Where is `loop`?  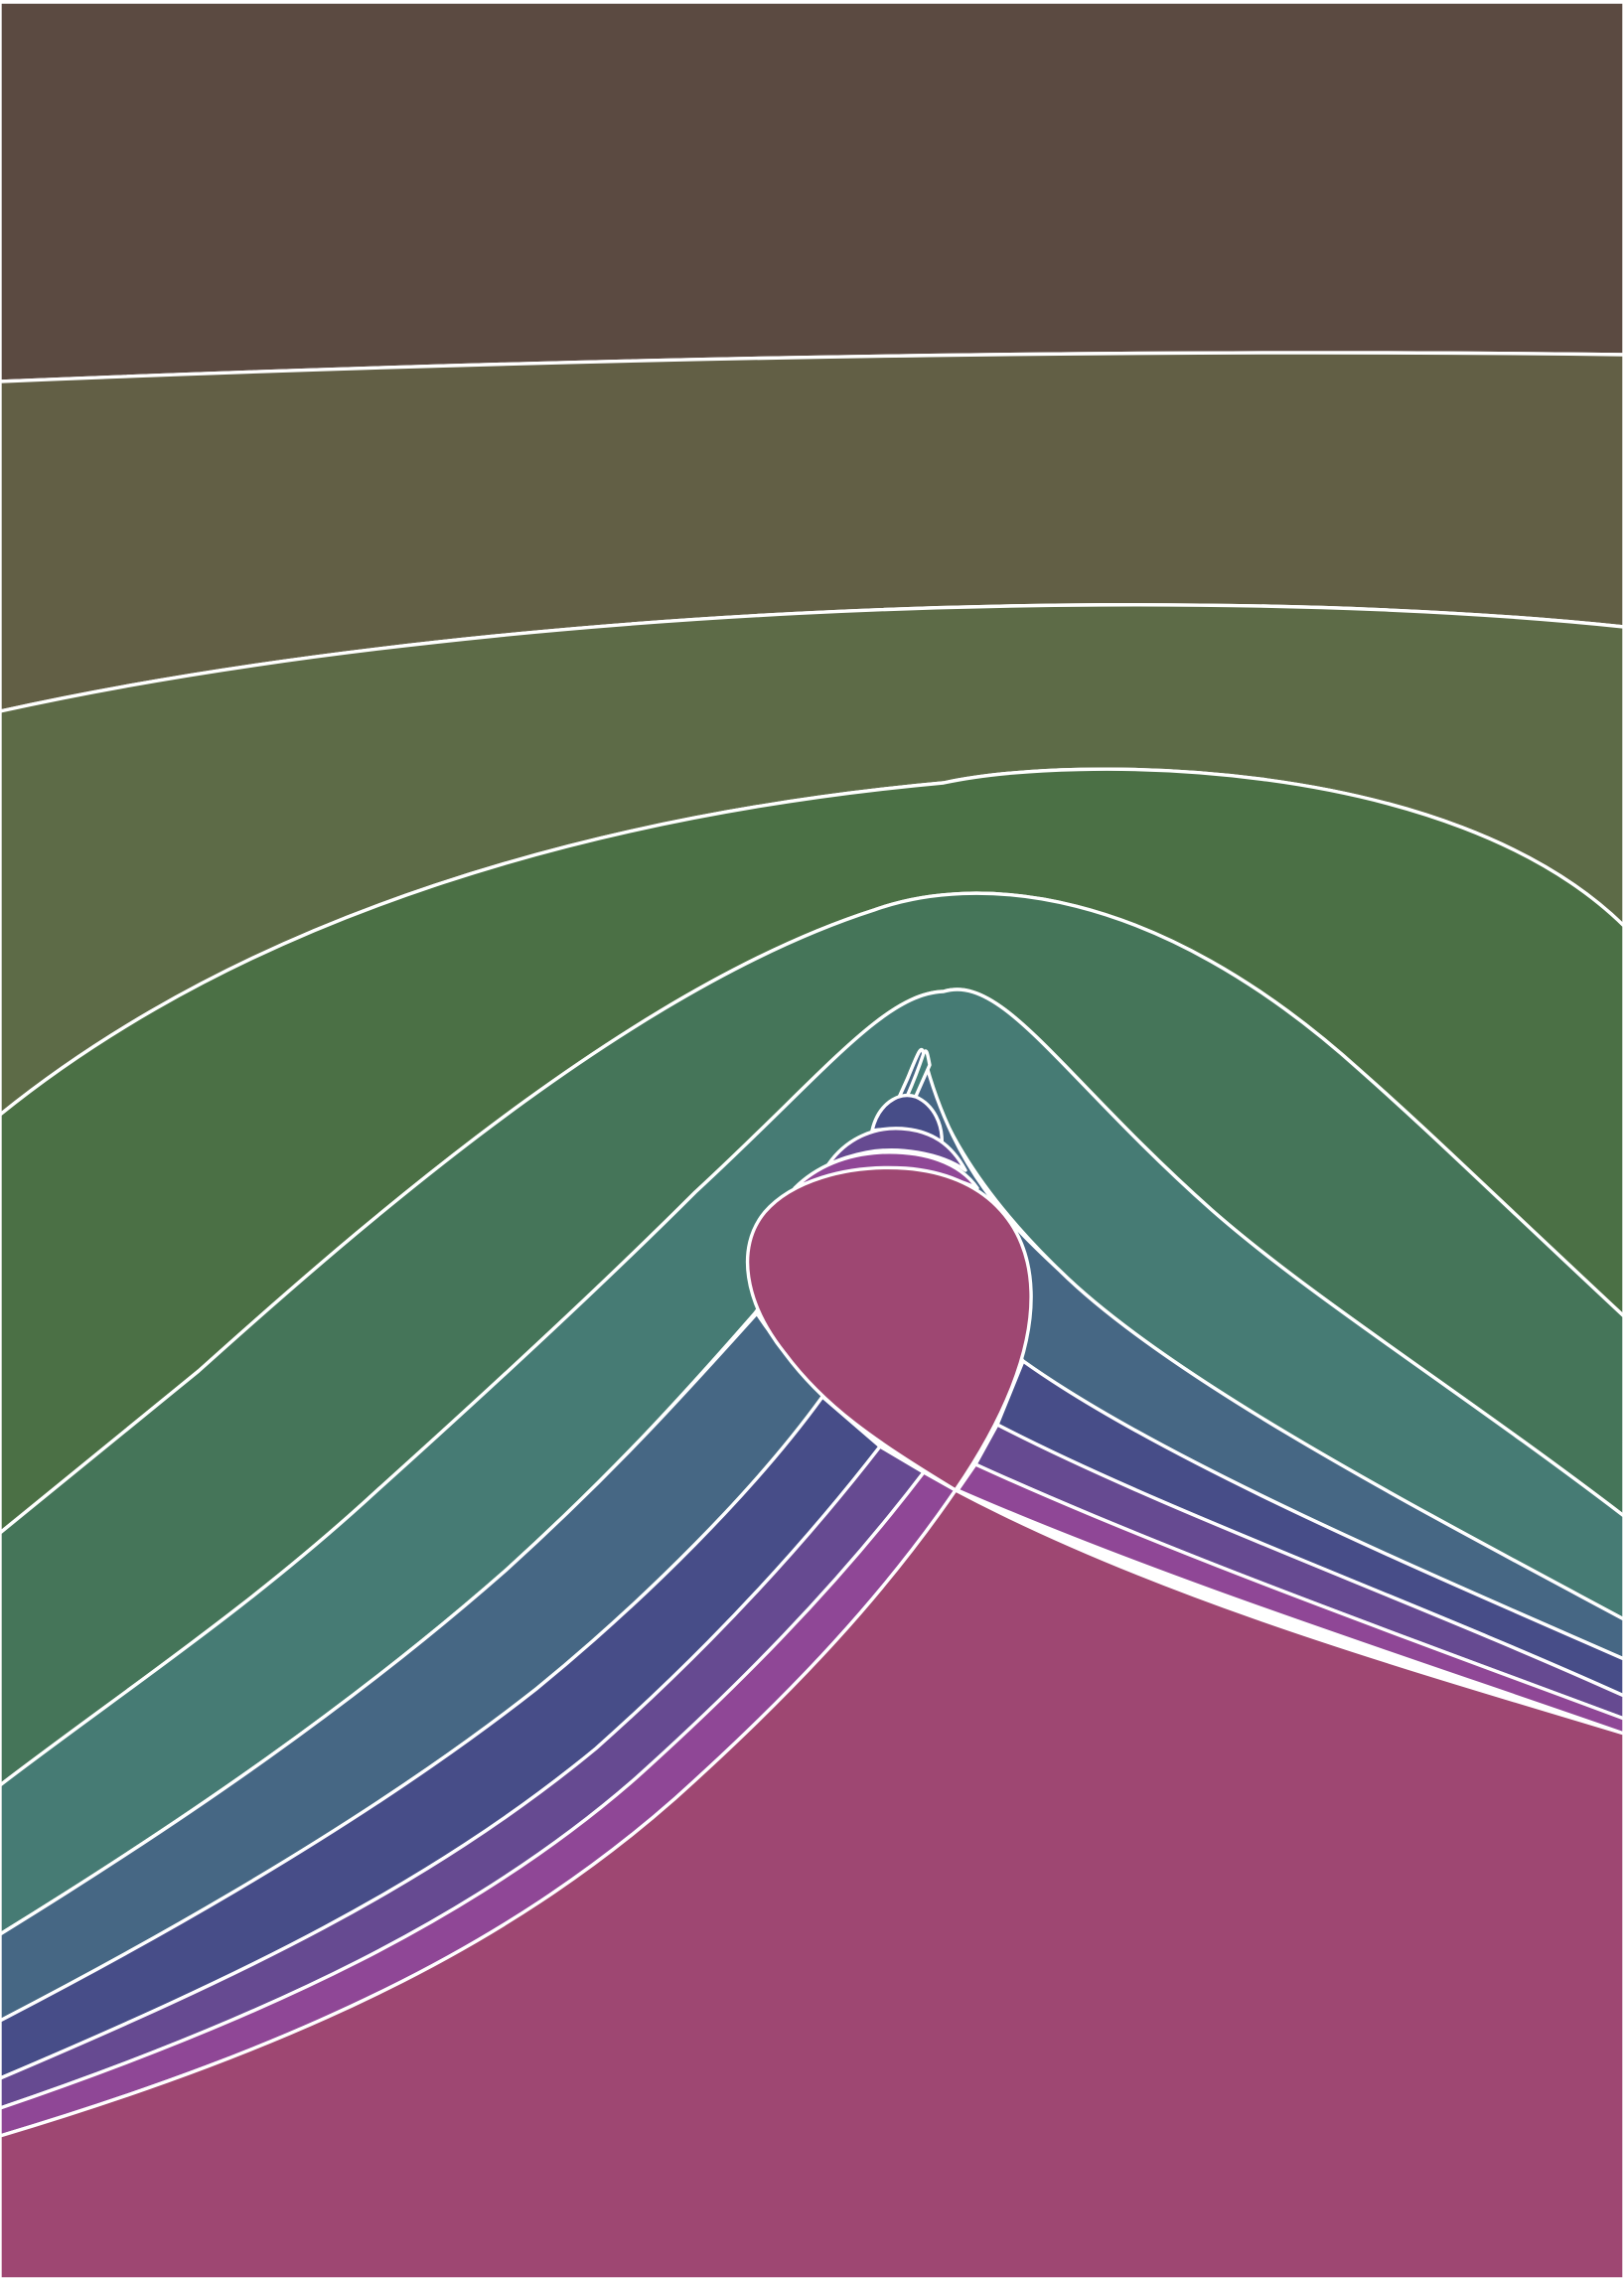 loop is located at coordinates (889, 1328).